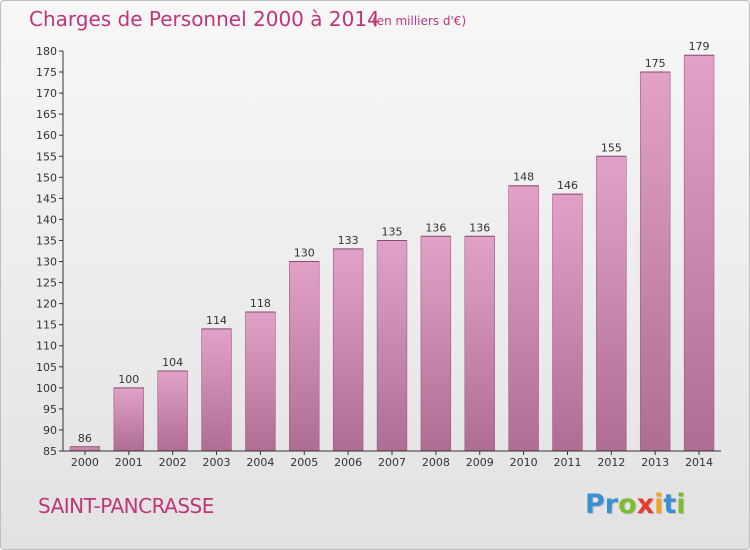 The height and width of the screenshot is (550, 750). I want to click on data-label: 86, so click(85, 438).